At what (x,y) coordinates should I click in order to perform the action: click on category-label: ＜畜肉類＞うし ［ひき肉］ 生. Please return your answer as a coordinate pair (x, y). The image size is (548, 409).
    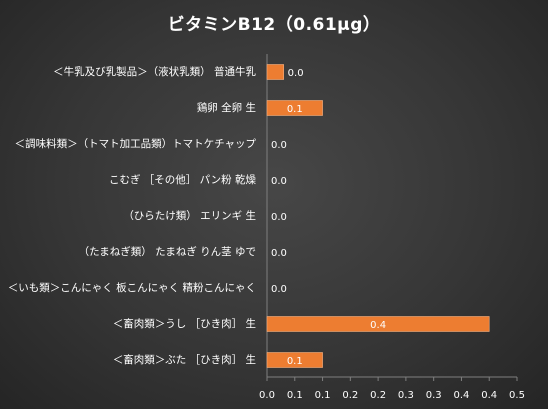
    Looking at the image, I should click on (184, 324).